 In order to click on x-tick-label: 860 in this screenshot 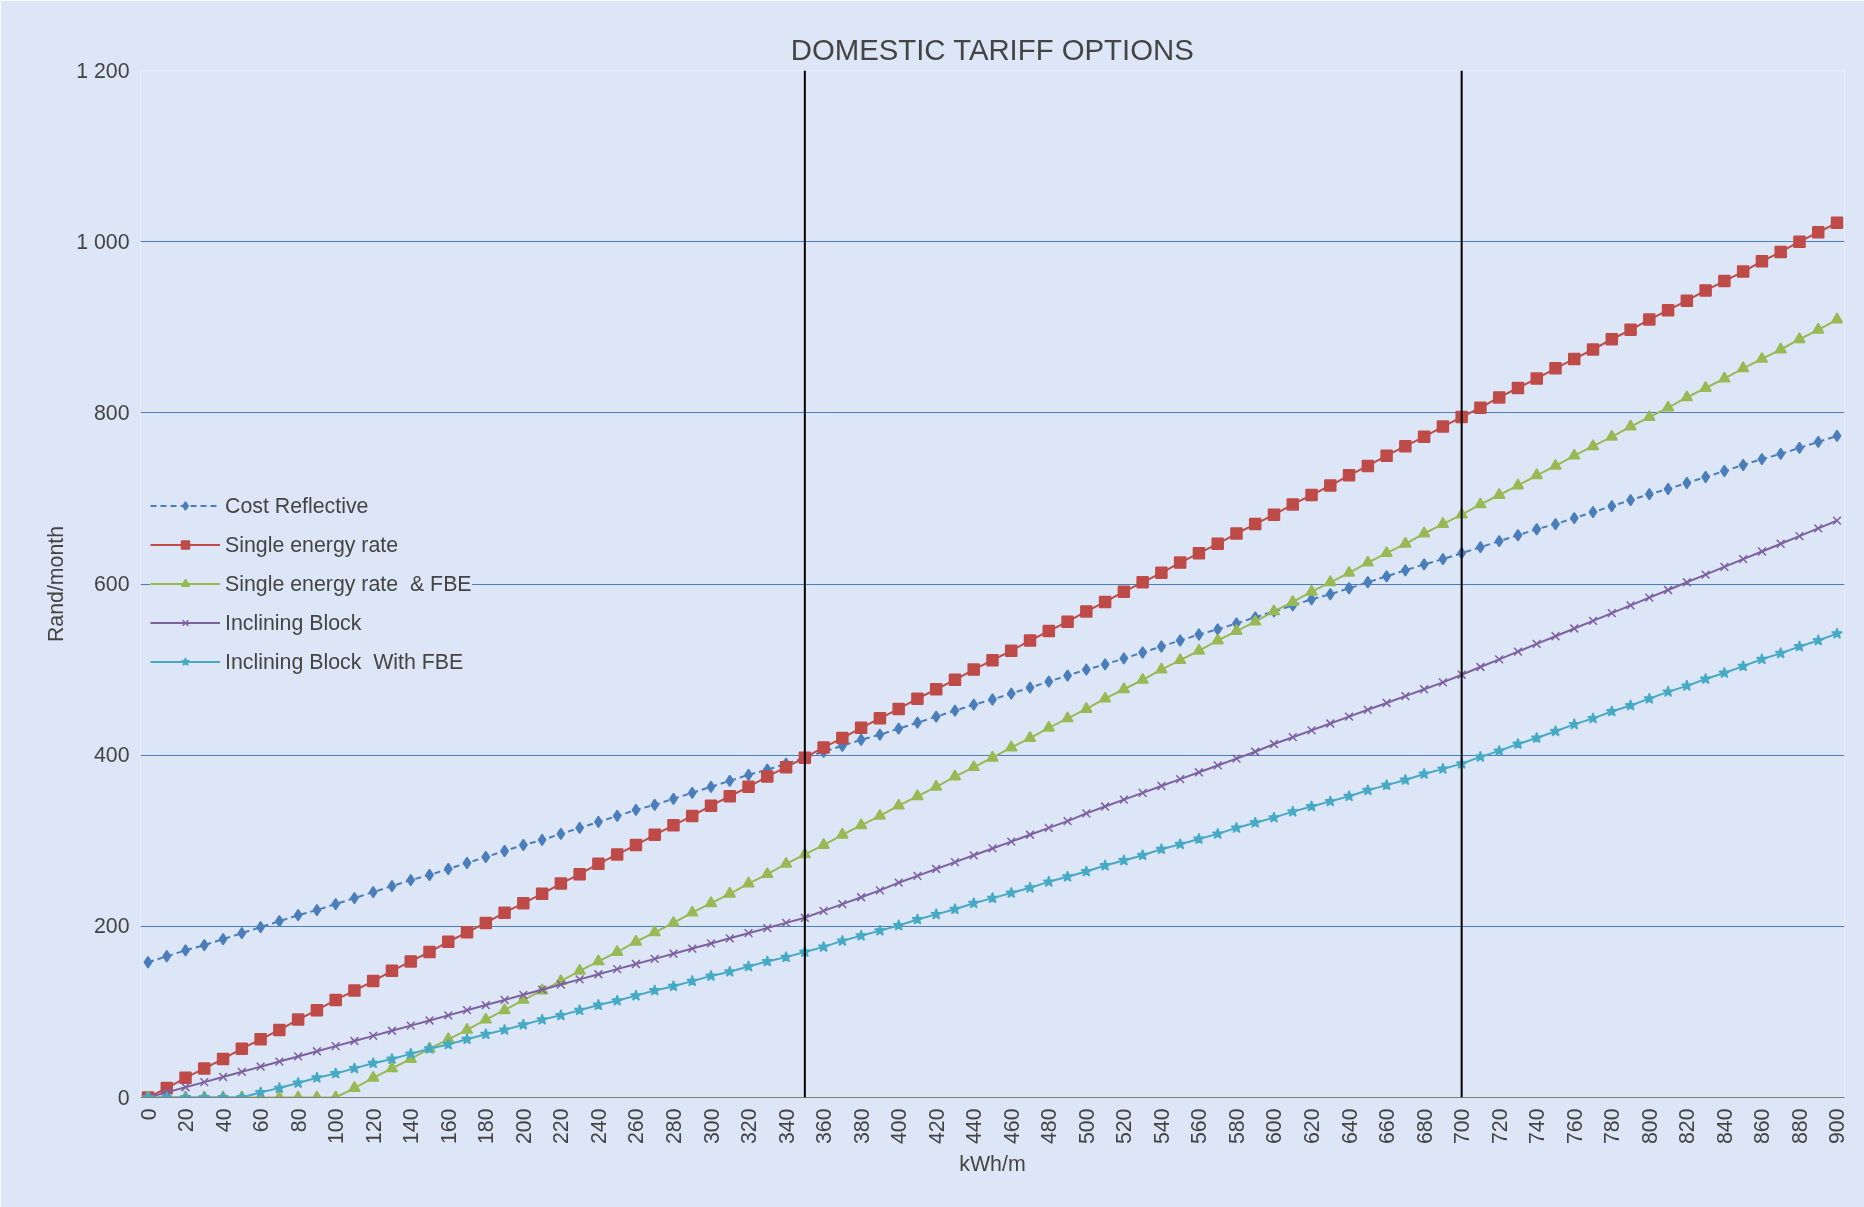, I will do `click(1762, 1126)`.